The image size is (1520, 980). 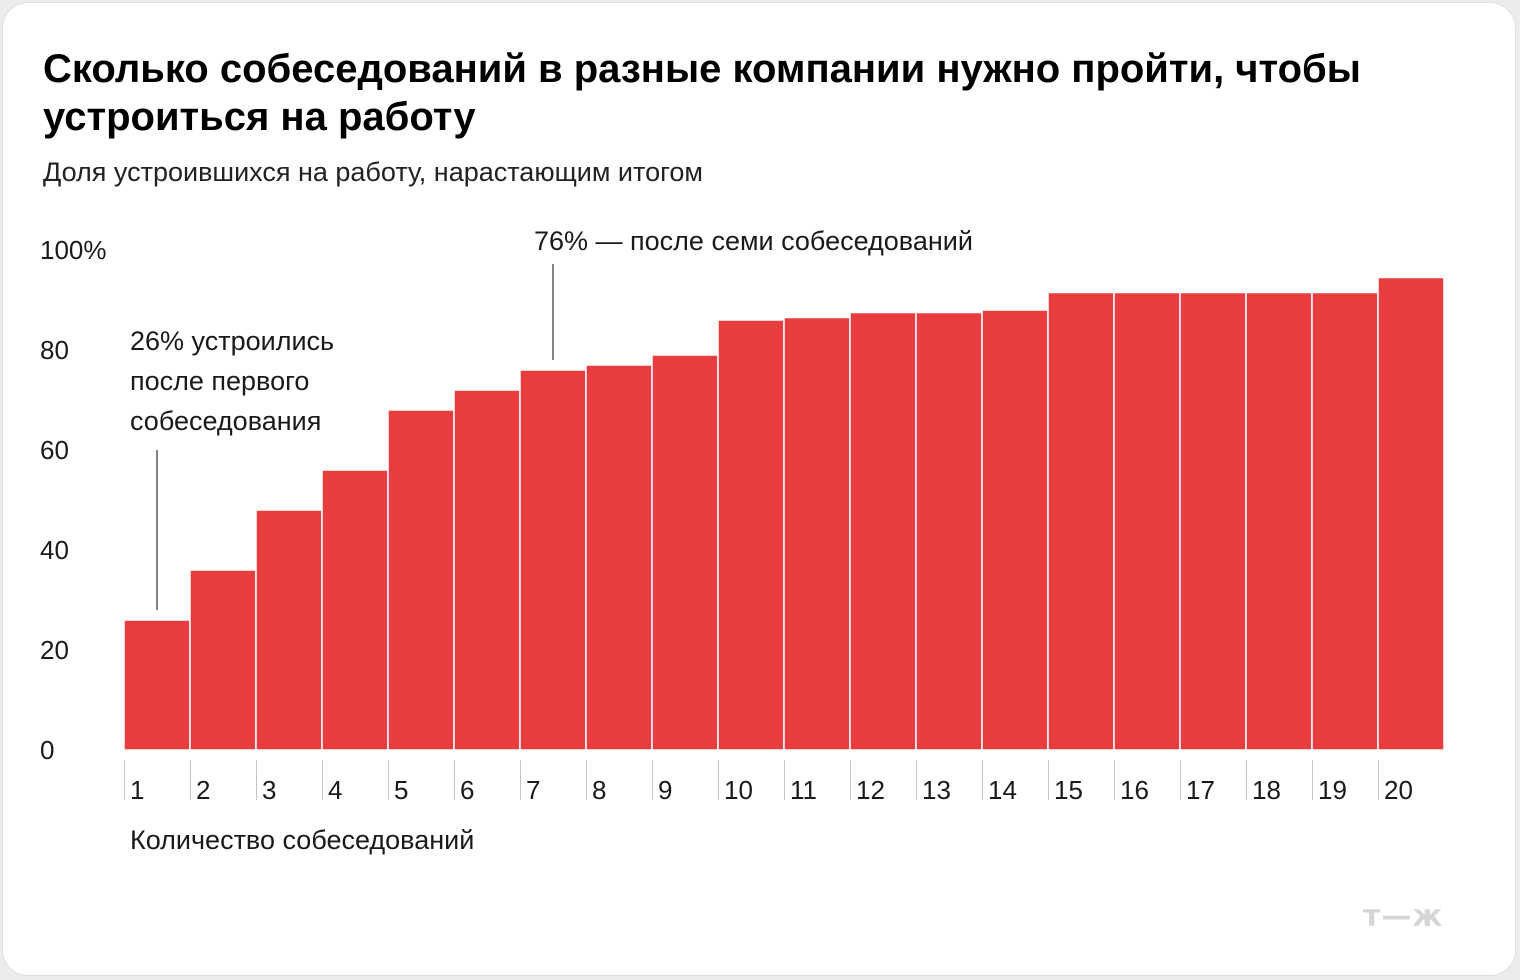 I want to click on y-tick-label: 20, so click(x=54, y=650).